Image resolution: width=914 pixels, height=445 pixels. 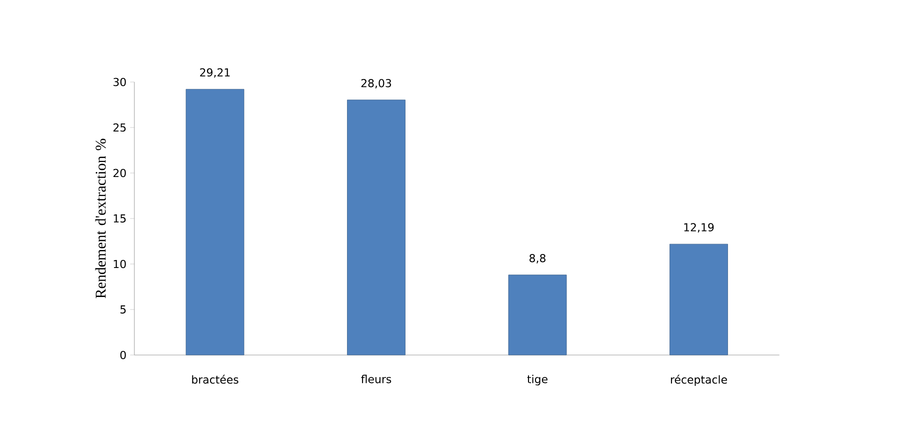 What do you see at coordinates (538, 259) in the screenshot?
I see `data-label: 8,8` at bounding box center [538, 259].